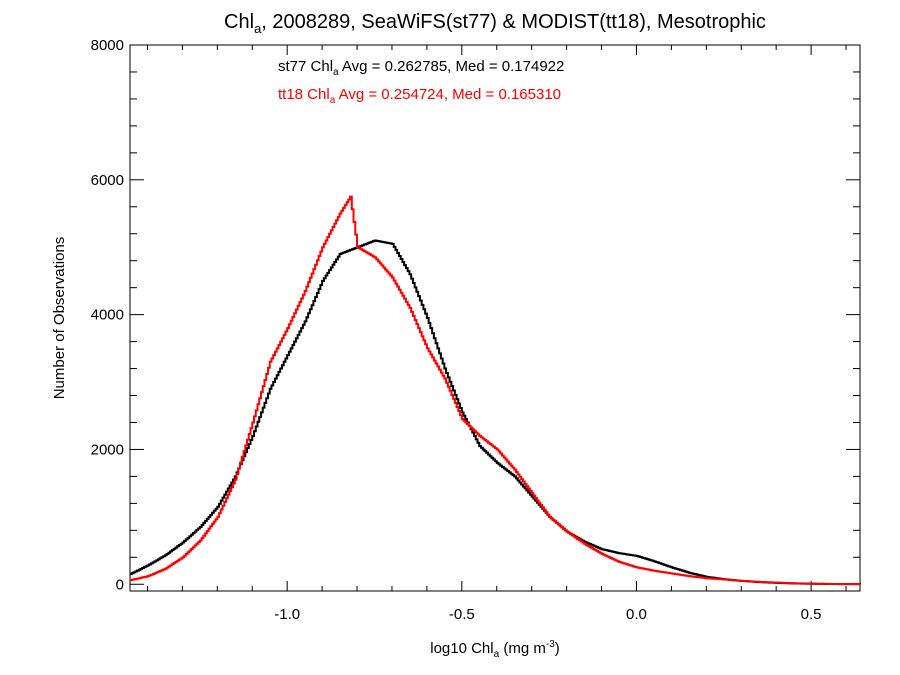 The width and height of the screenshot is (900, 675). I want to click on series-annotation-st77: st77 Chla Avg = 0.262785, Med = 0.174922, so click(421, 68).